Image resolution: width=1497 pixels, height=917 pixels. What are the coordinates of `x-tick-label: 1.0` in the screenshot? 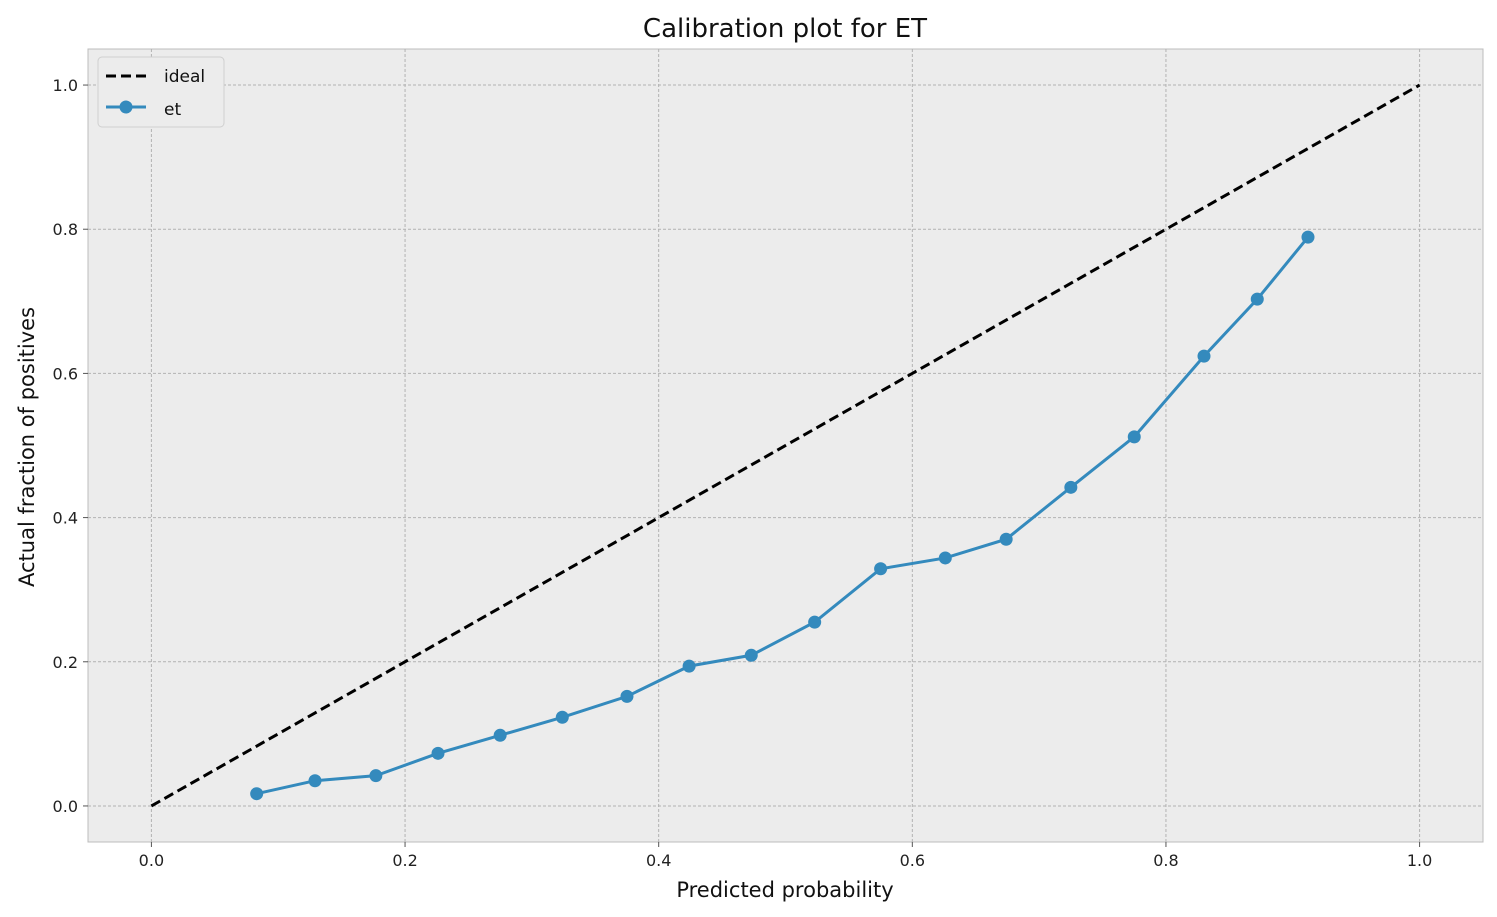 It's located at (1419, 860).